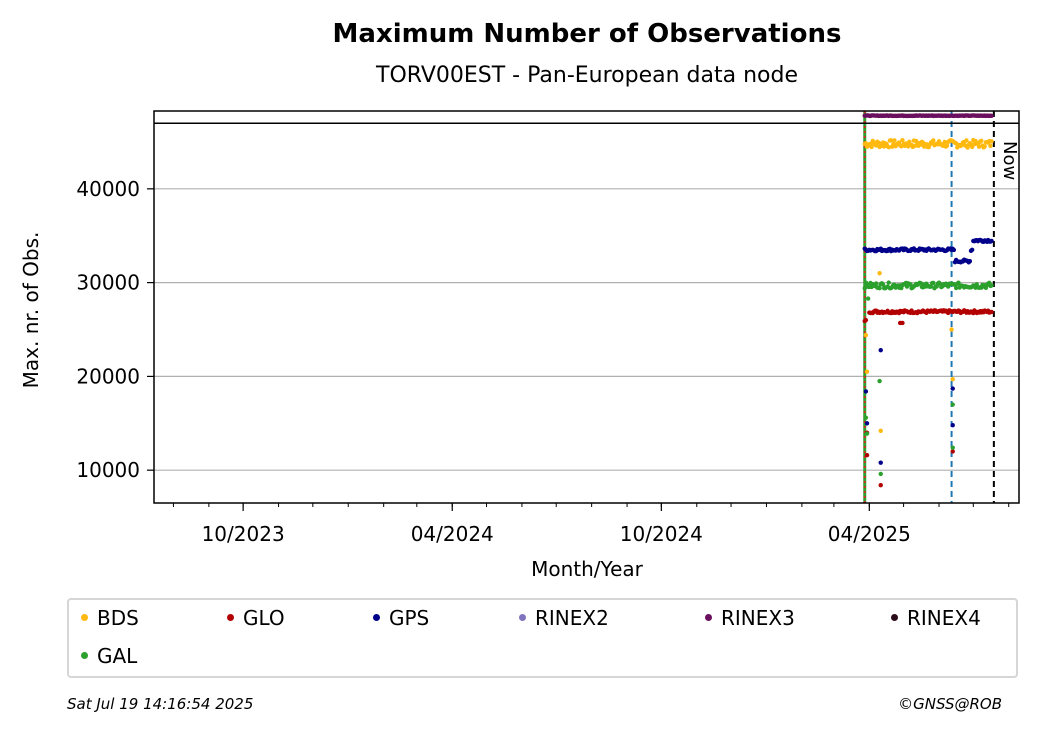 The height and width of the screenshot is (734, 1040). Describe the element at coordinates (587, 34) in the screenshot. I see `chart-title: Maximum Number of Observations` at that location.